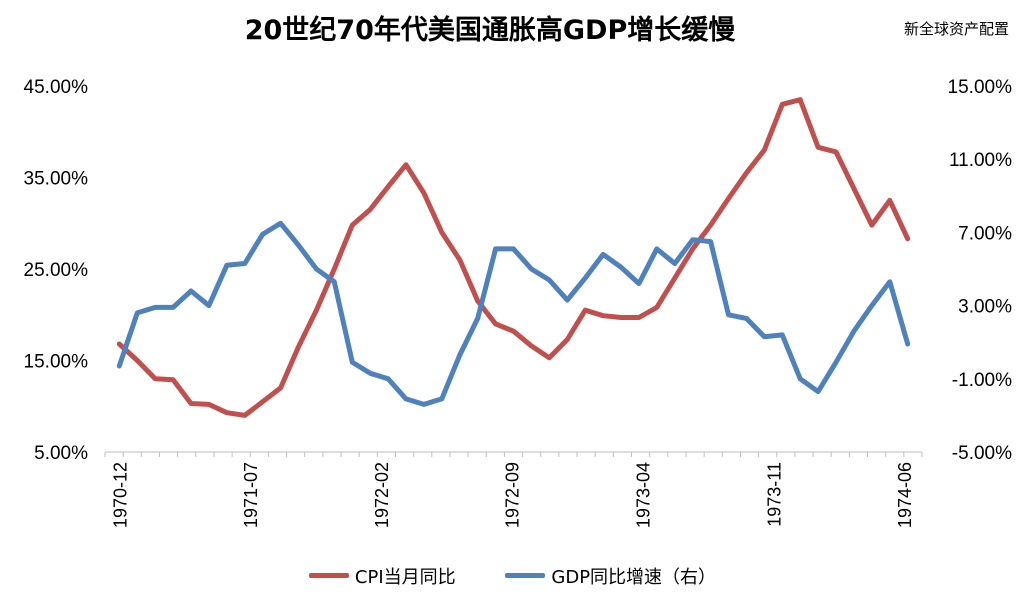 This screenshot has height=603, width=1025. Describe the element at coordinates (644, 495) in the screenshot. I see `x-tick-label: 1973-04` at that location.